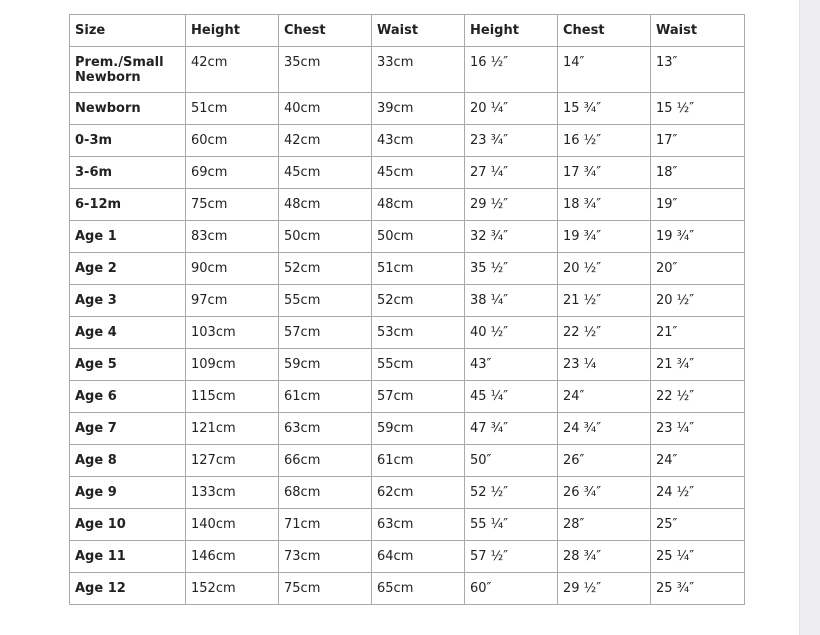  What do you see at coordinates (697, 172) in the screenshot?
I see `measurement-cell: 18″` at bounding box center [697, 172].